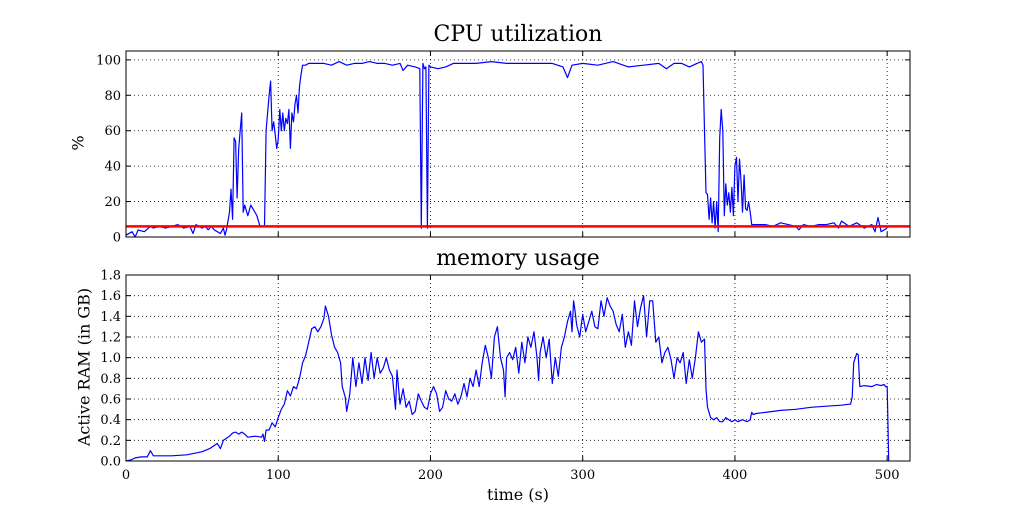 The height and width of the screenshot is (512, 1012). Describe the element at coordinates (110, 317) in the screenshot. I see `memory-y-tick-label: 1.4` at that location.